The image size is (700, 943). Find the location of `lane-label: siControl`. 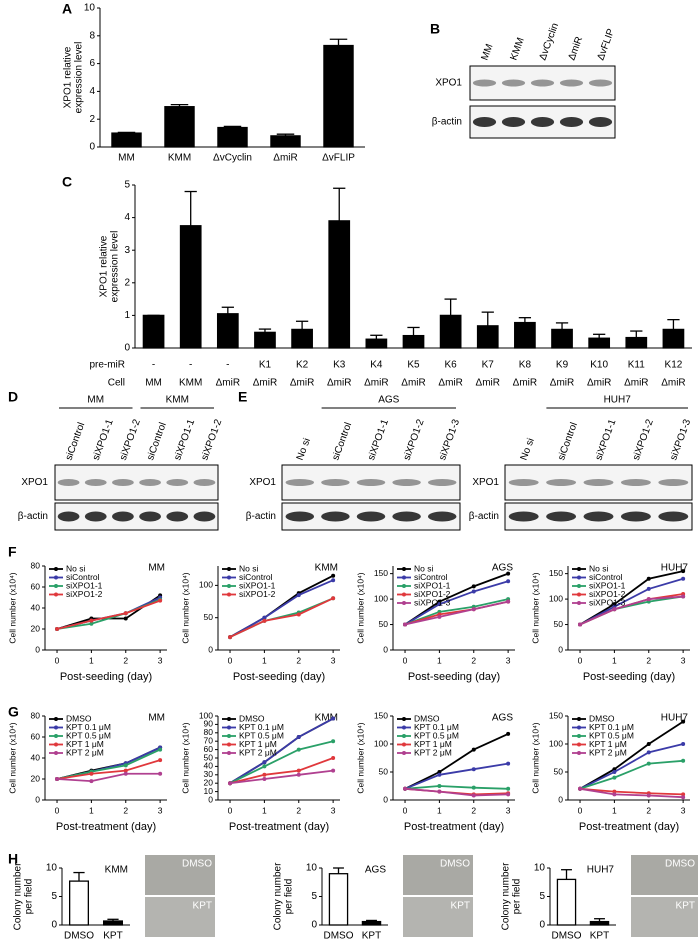

lane-label: siControl is located at coordinates (342, 441).